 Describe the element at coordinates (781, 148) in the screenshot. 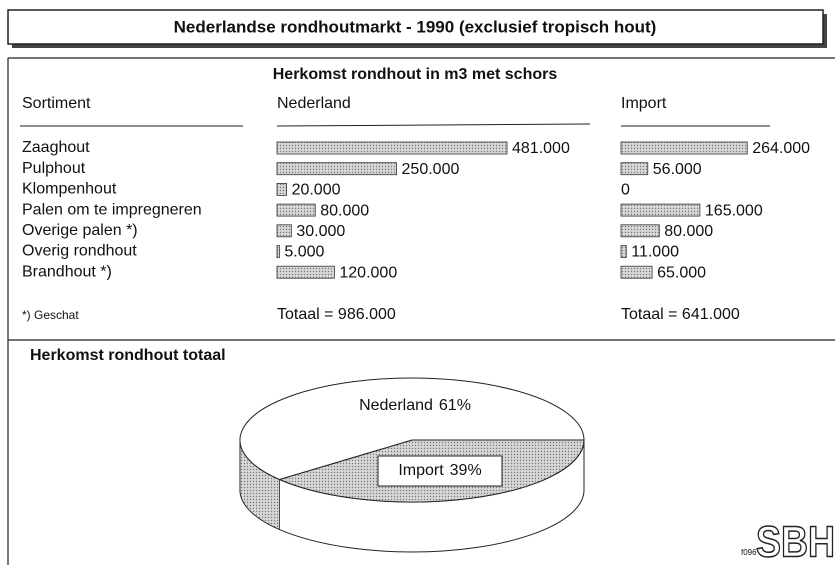

I see `value-label: 264.000` at that location.